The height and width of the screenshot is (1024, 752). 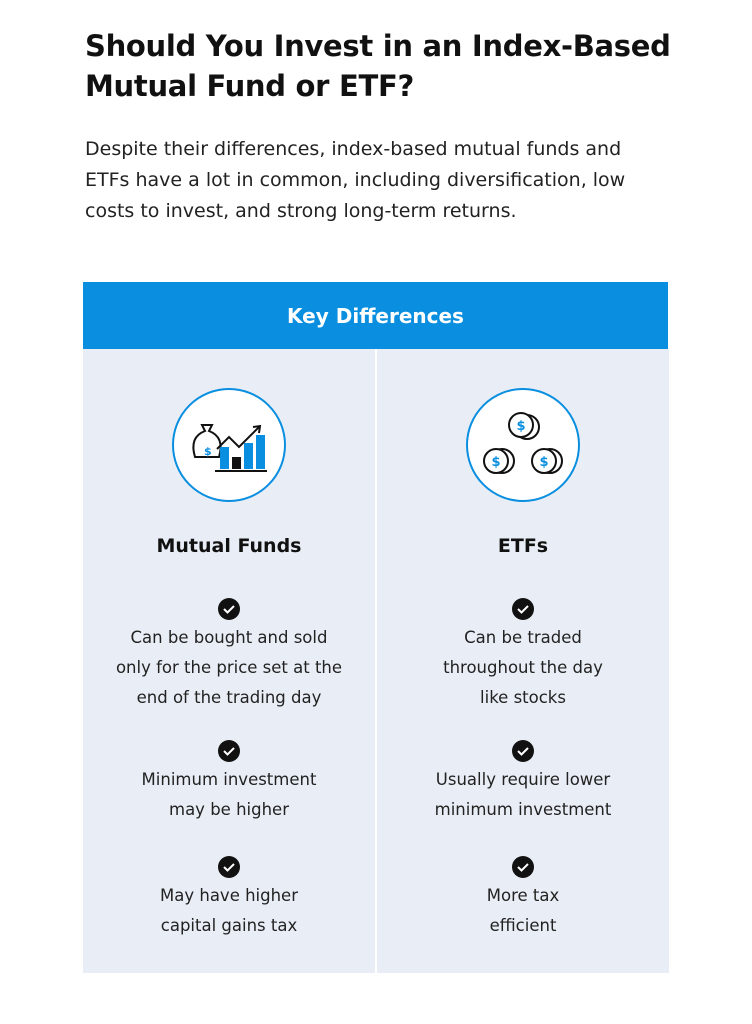 I want to click on item-line: minimum investment, so click(x=523, y=809).